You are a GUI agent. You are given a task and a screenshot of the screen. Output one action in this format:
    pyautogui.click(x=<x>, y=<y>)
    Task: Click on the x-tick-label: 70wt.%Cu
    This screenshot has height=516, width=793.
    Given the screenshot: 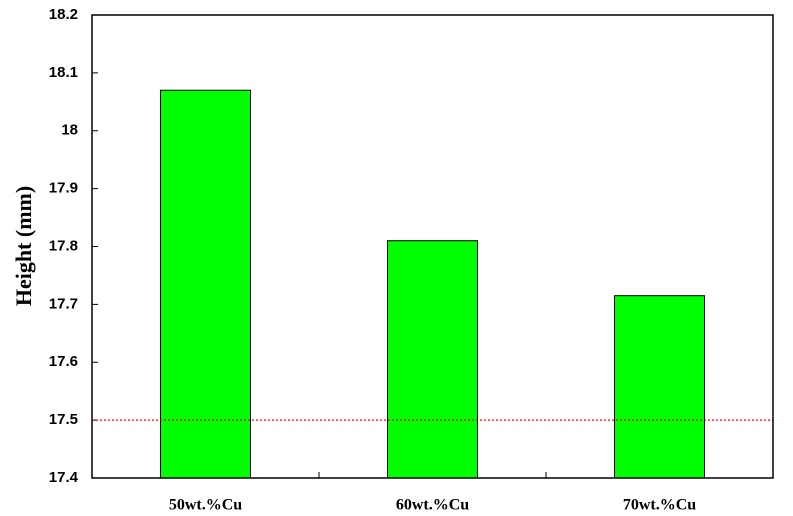 What is the action you would take?
    pyautogui.click(x=659, y=505)
    